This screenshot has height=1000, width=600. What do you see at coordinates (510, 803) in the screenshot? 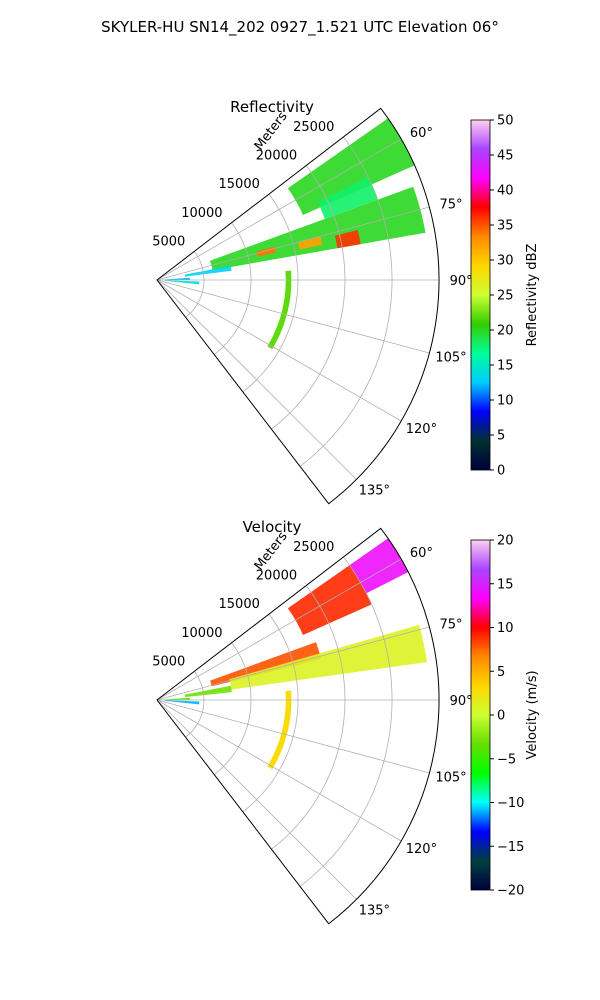
I see `colorbar-tick-label: −10` at bounding box center [510, 803].